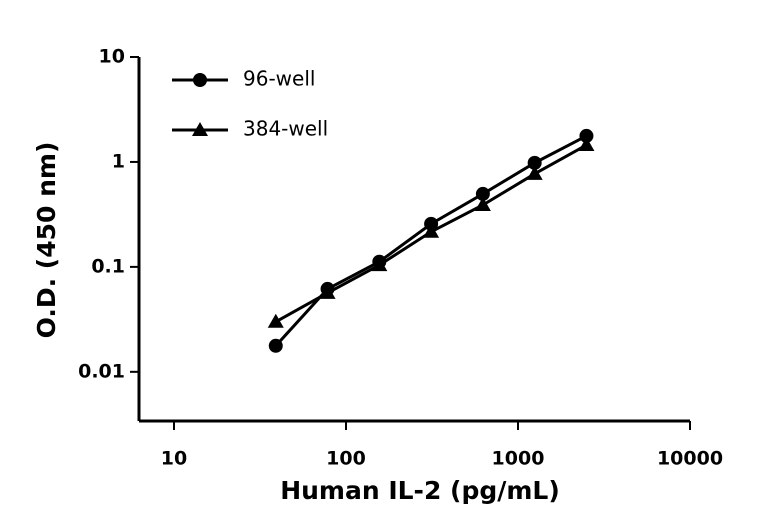 The image size is (768, 532). Describe the element at coordinates (690, 459) in the screenshot. I see `x-tick-label: 10000` at that location.